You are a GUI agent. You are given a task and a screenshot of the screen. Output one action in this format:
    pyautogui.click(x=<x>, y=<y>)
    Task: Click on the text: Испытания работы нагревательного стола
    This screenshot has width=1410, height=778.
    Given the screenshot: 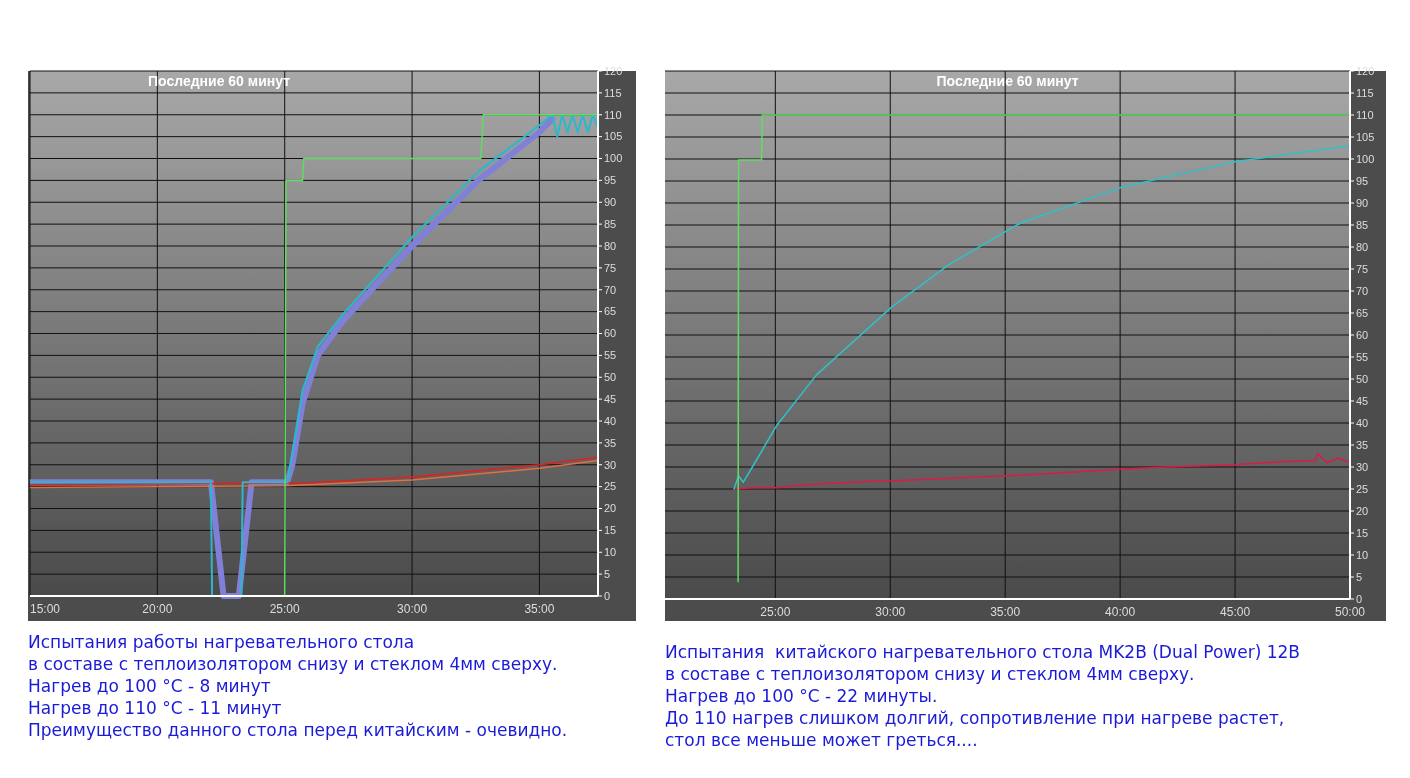 What is the action you would take?
    pyautogui.click(x=221, y=642)
    